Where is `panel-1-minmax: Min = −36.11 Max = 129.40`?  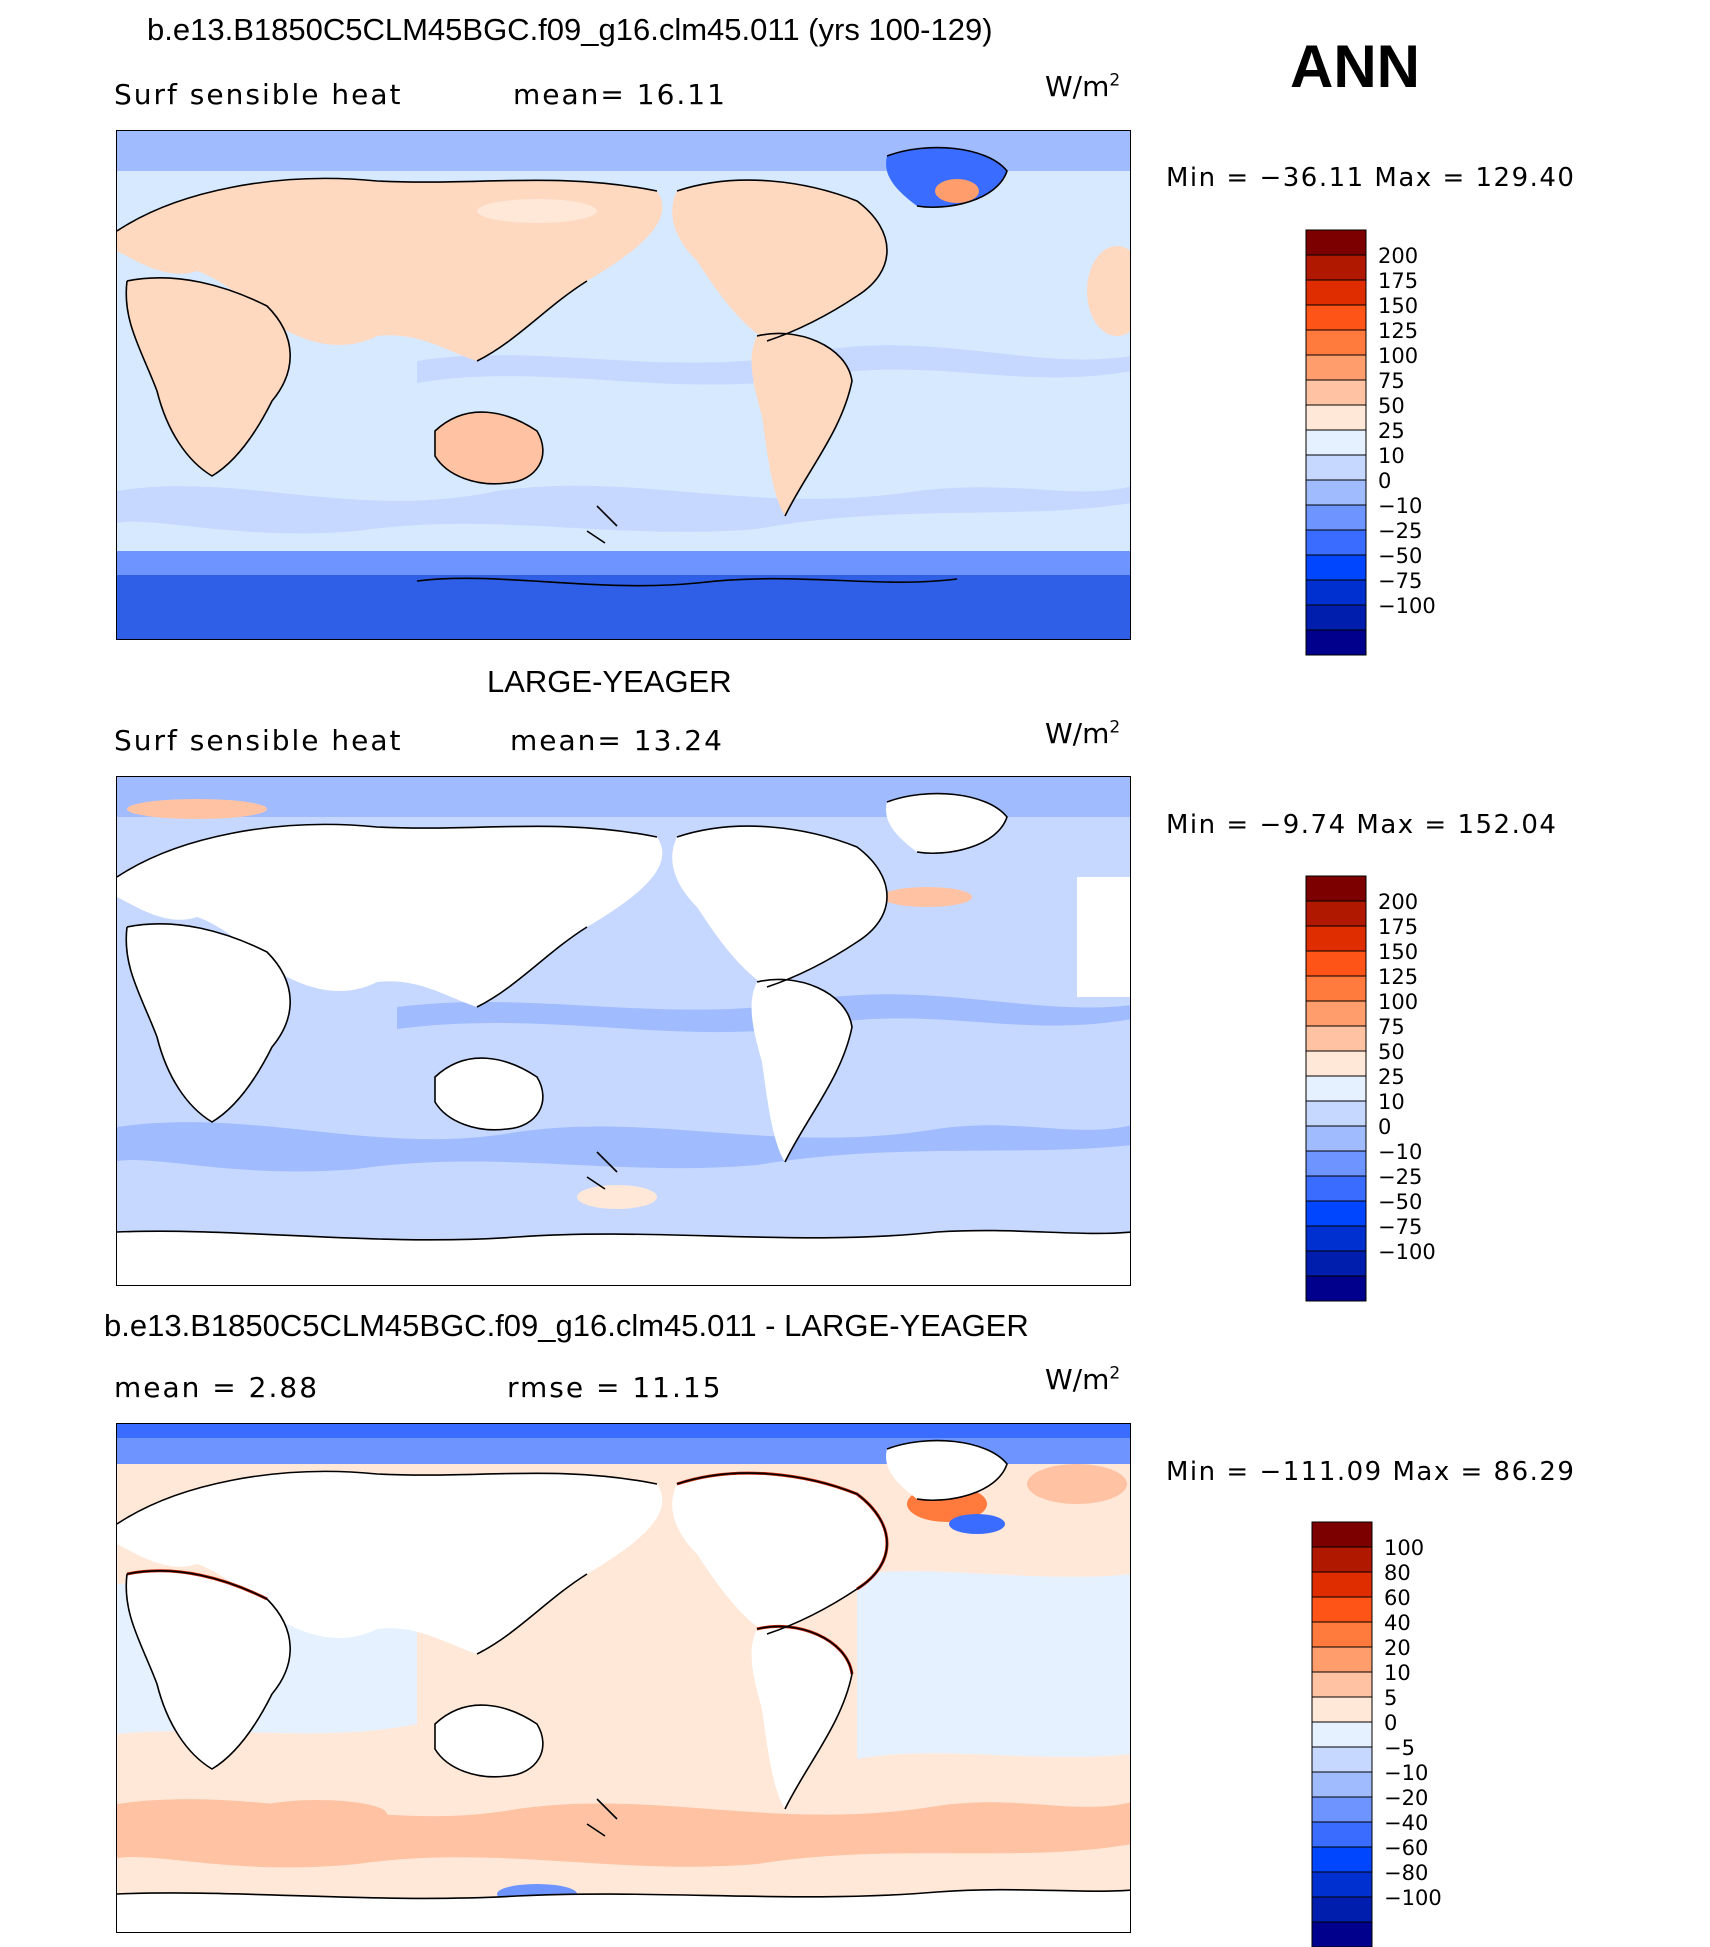 panel-1-minmax: Min = −36.11 Max = 129.40 is located at coordinates (1371, 178).